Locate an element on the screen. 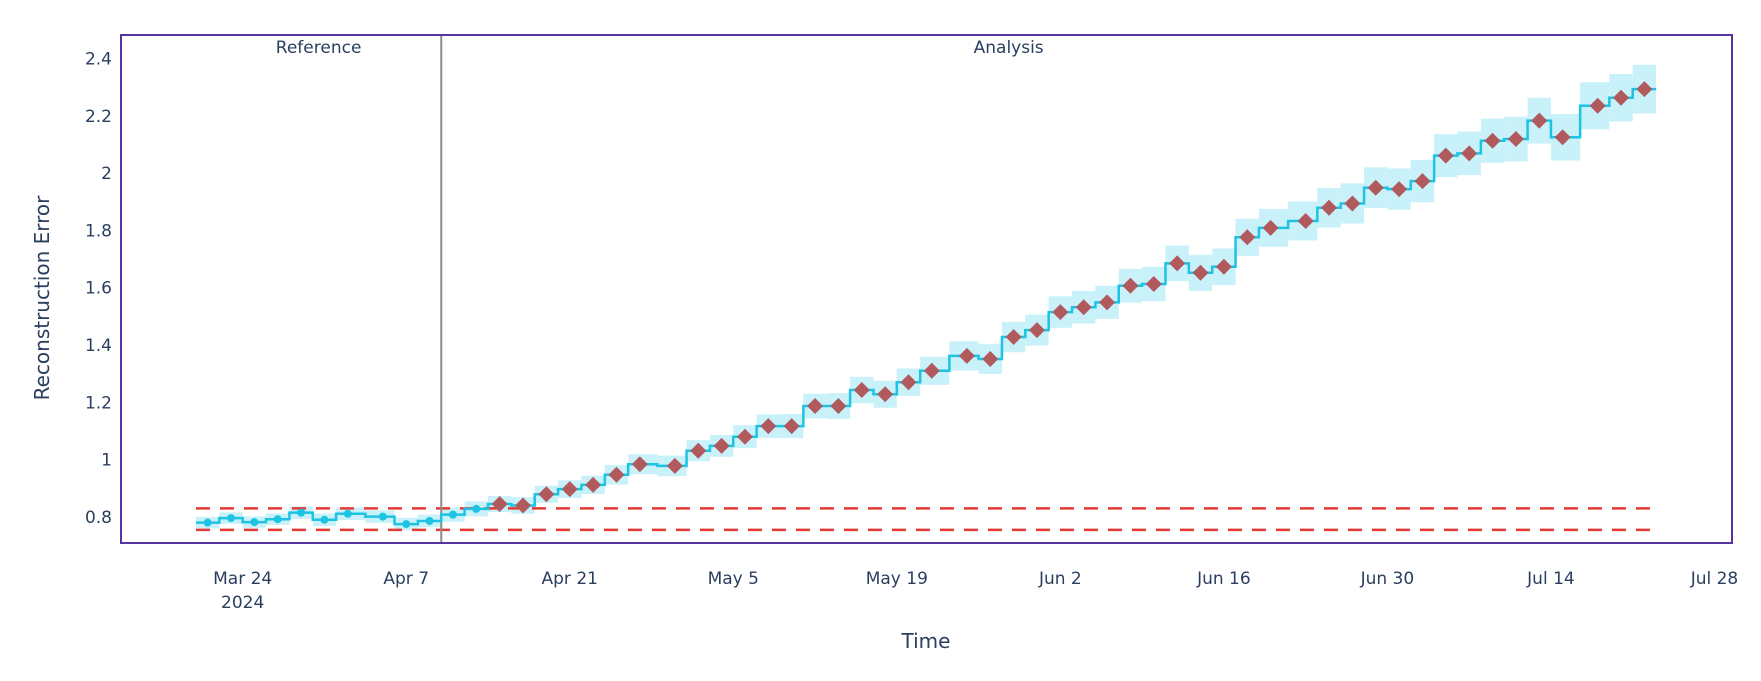  x-tick-label: May 5 is located at coordinates (733, 579).